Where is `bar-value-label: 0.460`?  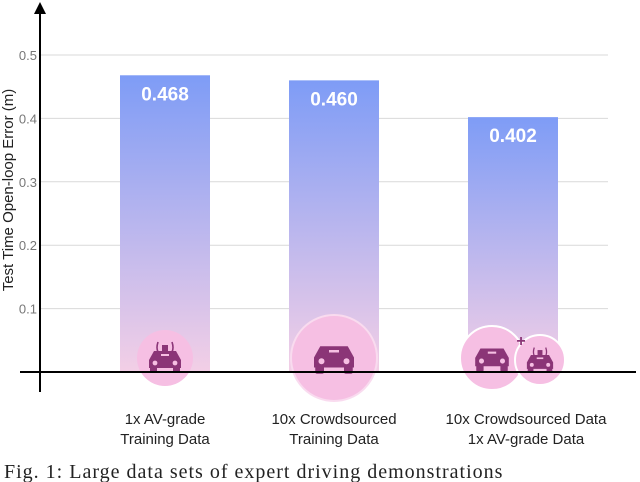
bar-value-label: 0.460 is located at coordinates (334, 99).